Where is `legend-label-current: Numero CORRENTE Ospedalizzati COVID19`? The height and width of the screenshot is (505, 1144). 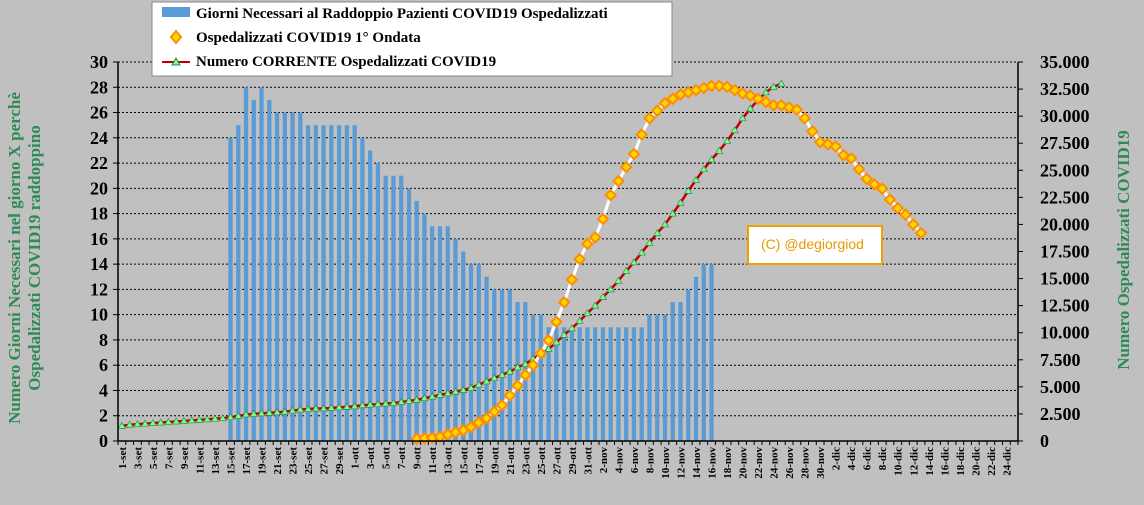
legend-label-current: Numero CORRENTE Ospedalizzati COVID19 is located at coordinates (346, 62).